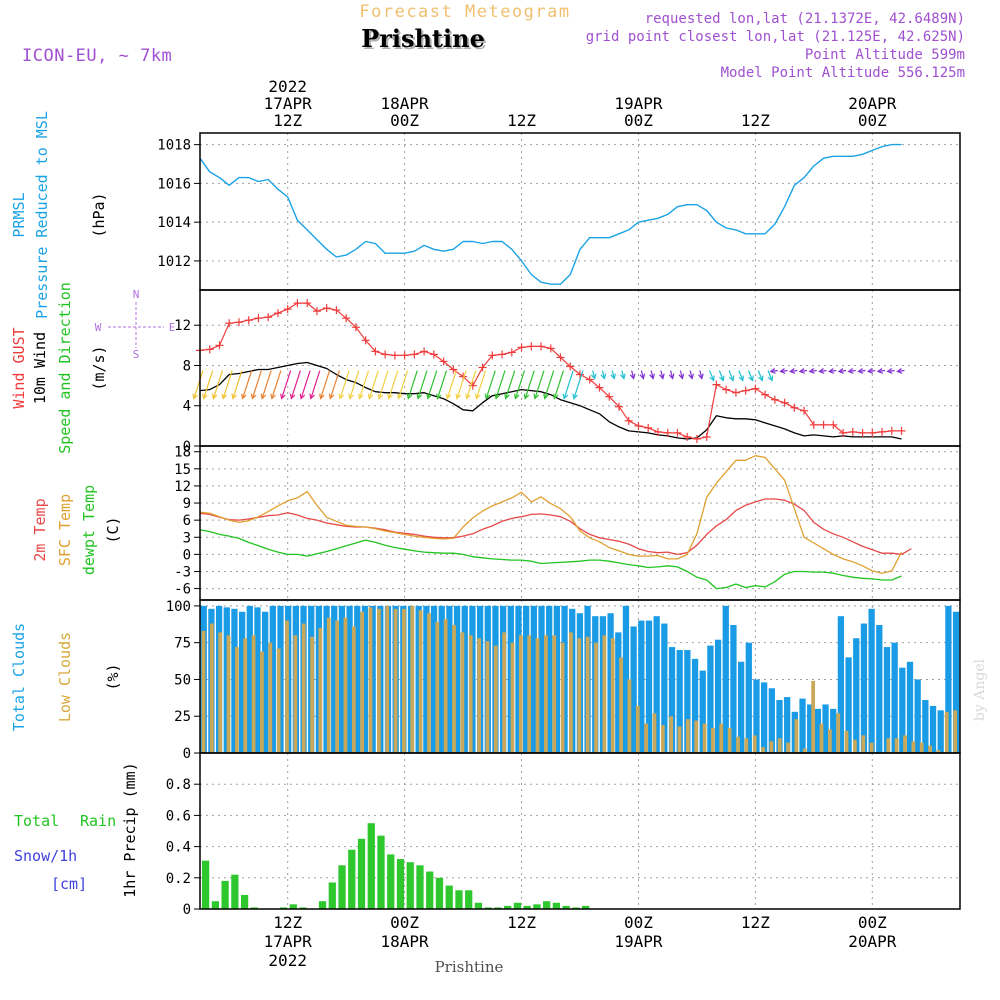 The width and height of the screenshot is (1000, 1000). I want to click on temp-label-sfc: SFC Temp, so click(65, 530).